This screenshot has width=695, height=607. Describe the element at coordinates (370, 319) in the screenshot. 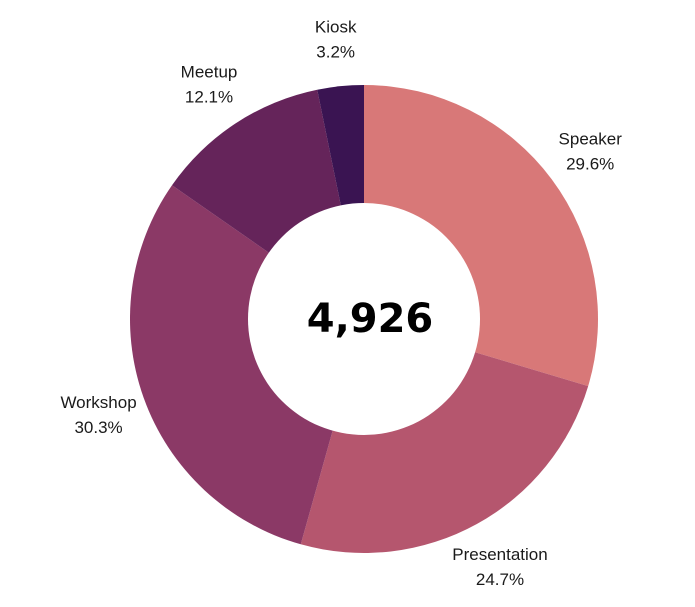

I see `center-total-label: 4,926` at that location.